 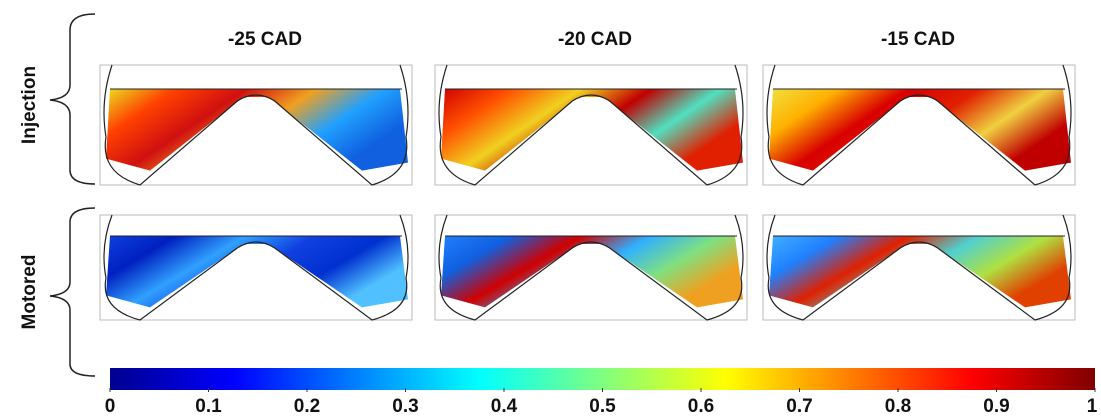 I want to click on colorbar-tick-label: 0.4, so click(x=504, y=406).